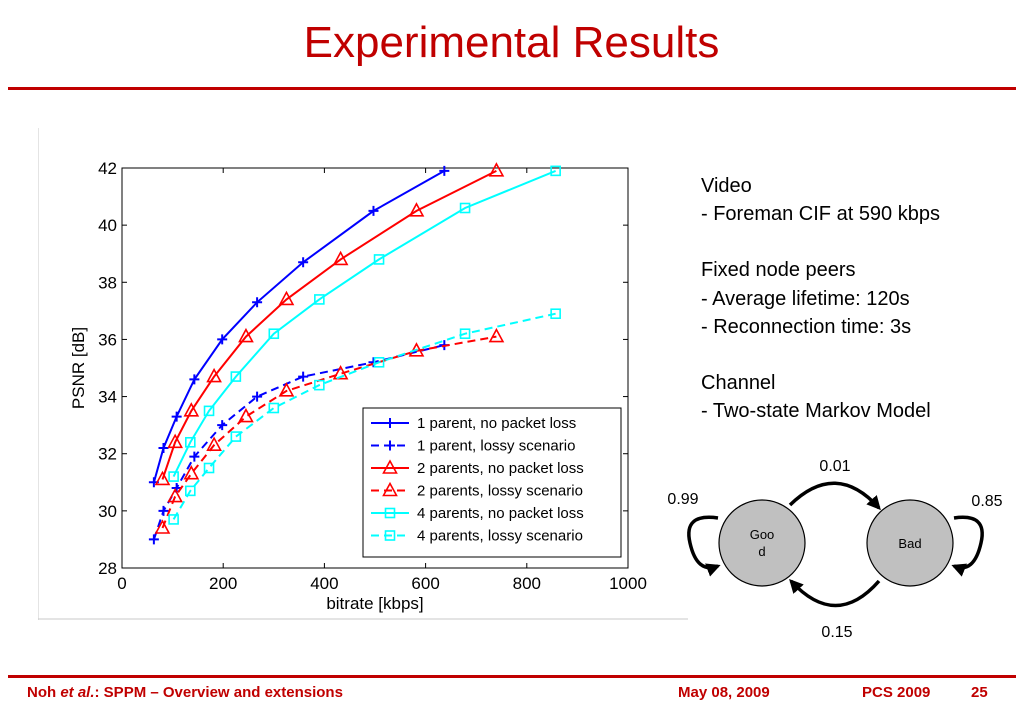 This screenshot has height=708, width=1023. Describe the element at coordinates (778, 270) in the screenshot. I see `peers-heading: Fixed node peers` at that location.